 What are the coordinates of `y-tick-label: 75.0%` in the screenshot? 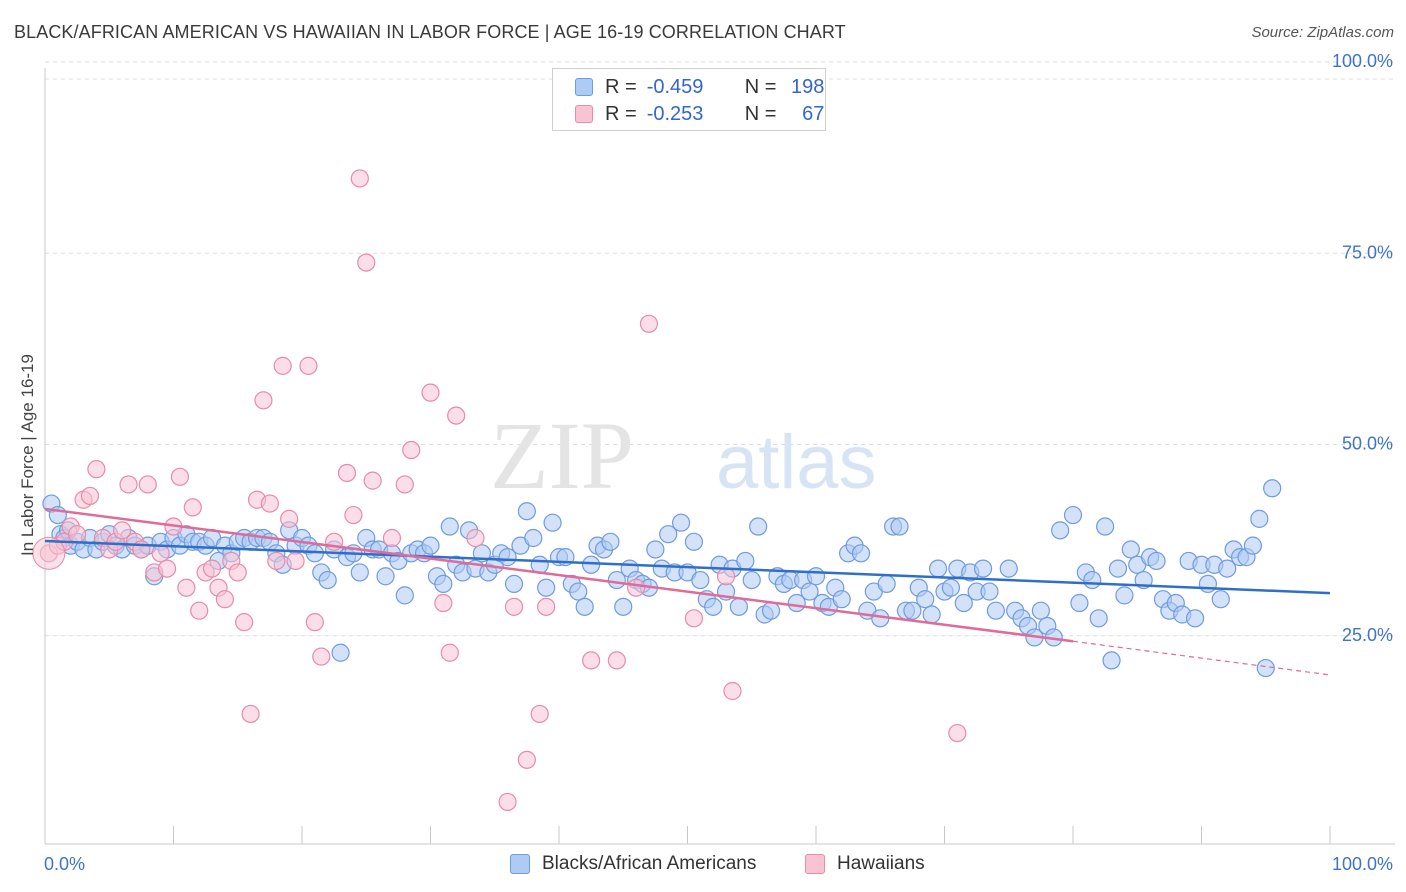 It's located at (1367, 252).